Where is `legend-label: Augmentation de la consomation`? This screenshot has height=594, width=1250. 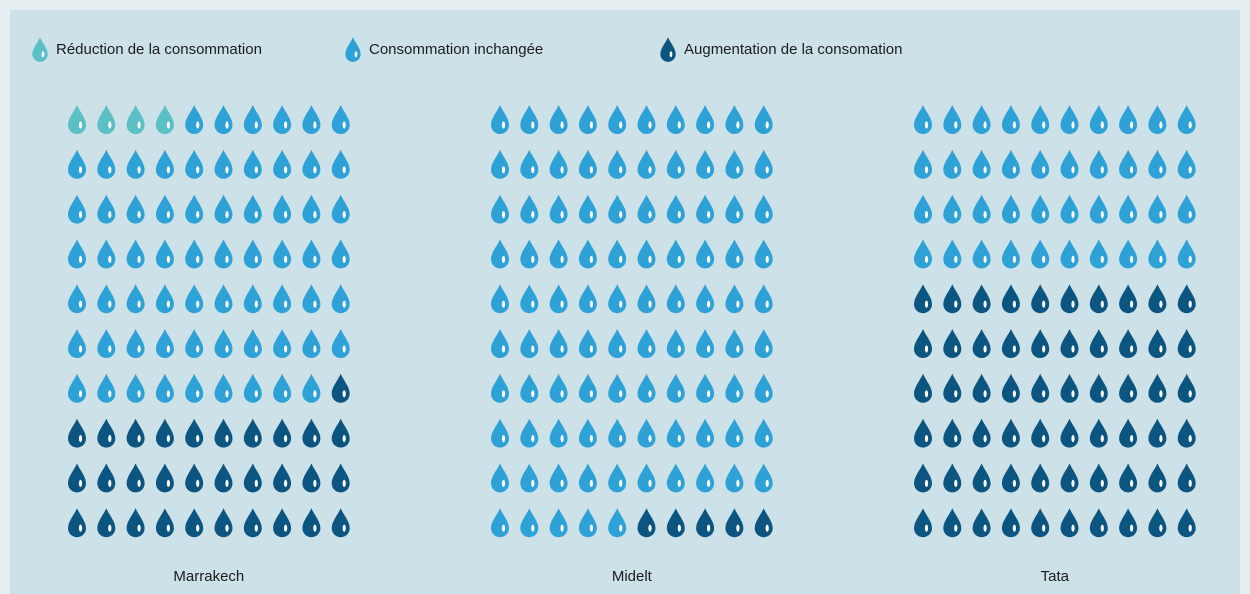
legend-label: Augmentation de la consomation is located at coordinates (793, 49).